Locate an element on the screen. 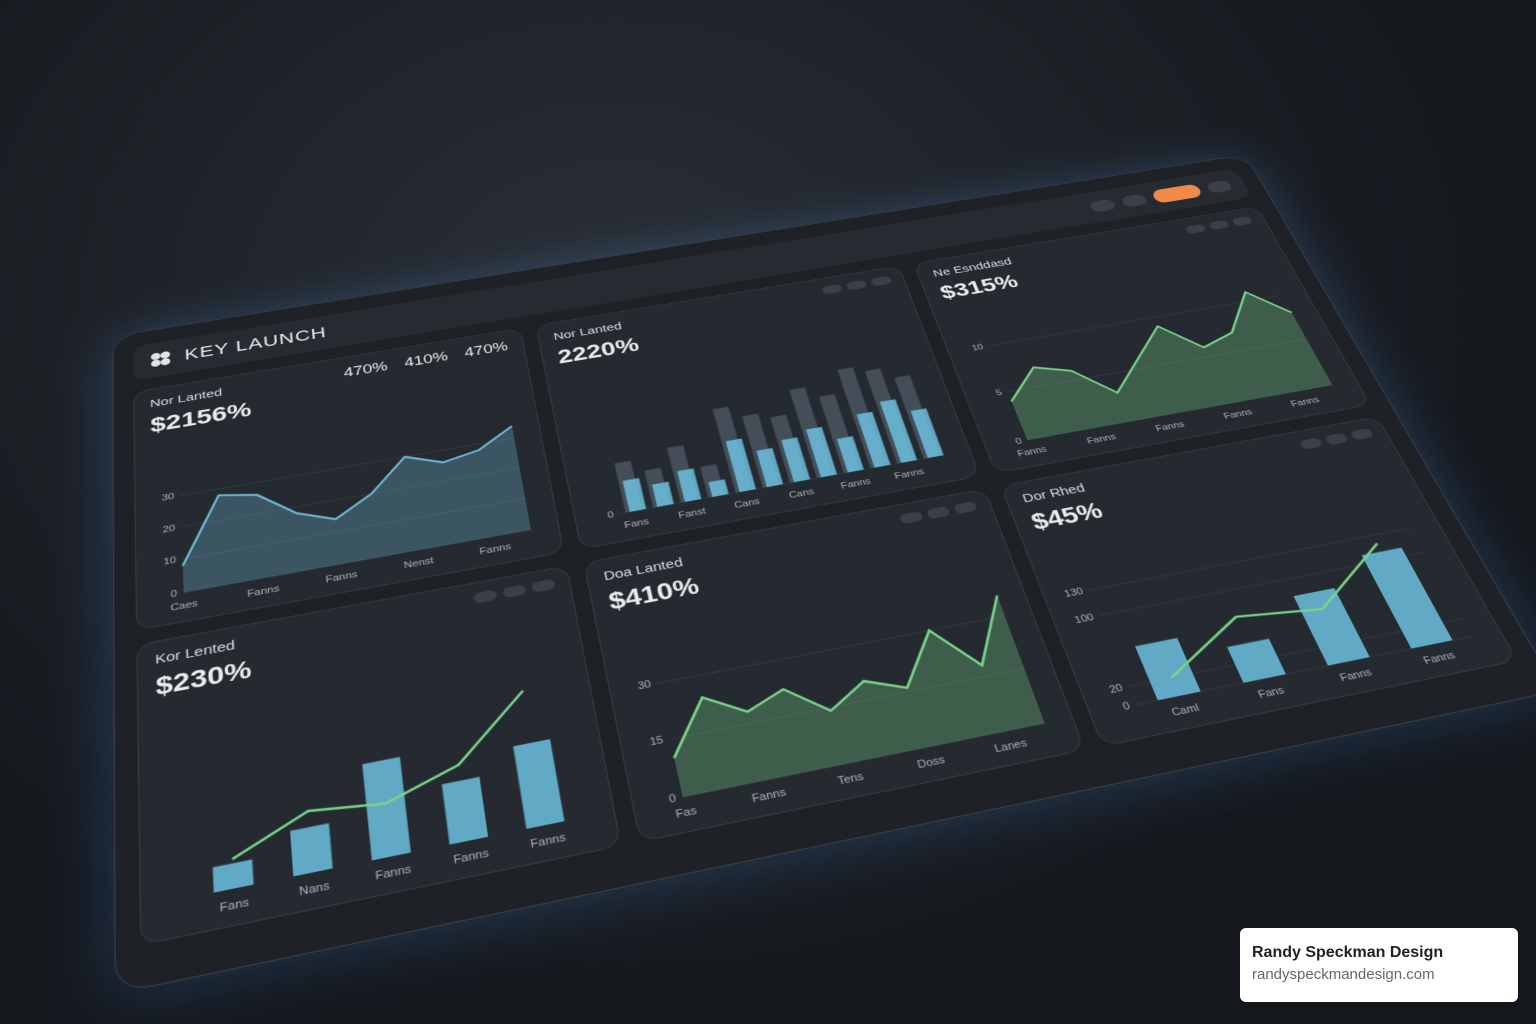 The width and height of the screenshot is (1536, 1024). x-tick-label: Fas is located at coordinates (686, 812).